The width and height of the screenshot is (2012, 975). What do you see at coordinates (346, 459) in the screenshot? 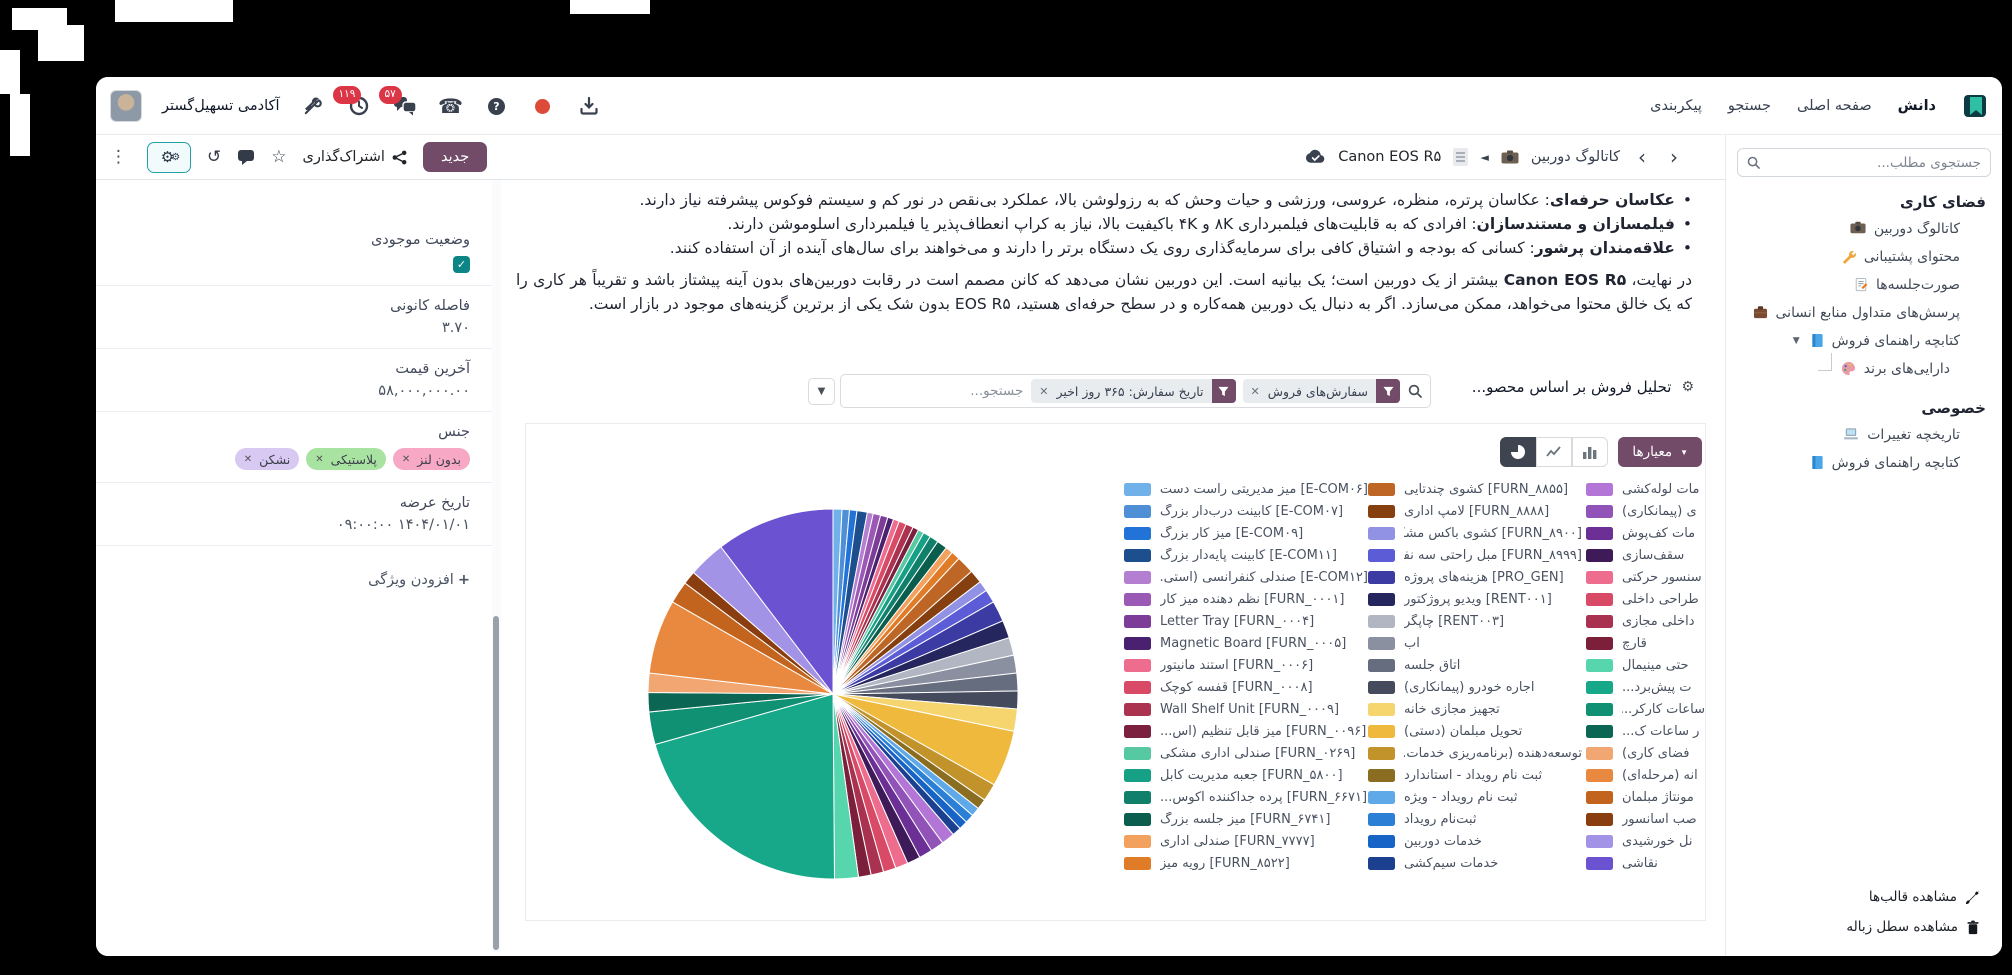
I see `material-tag: پلاستیکی ✕` at bounding box center [346, 459].